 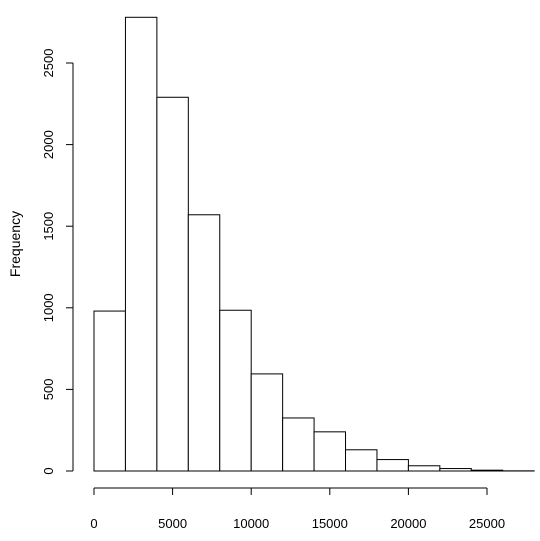 I want to click on x-tick-label-2: 10000, so click(x=251, y=523).